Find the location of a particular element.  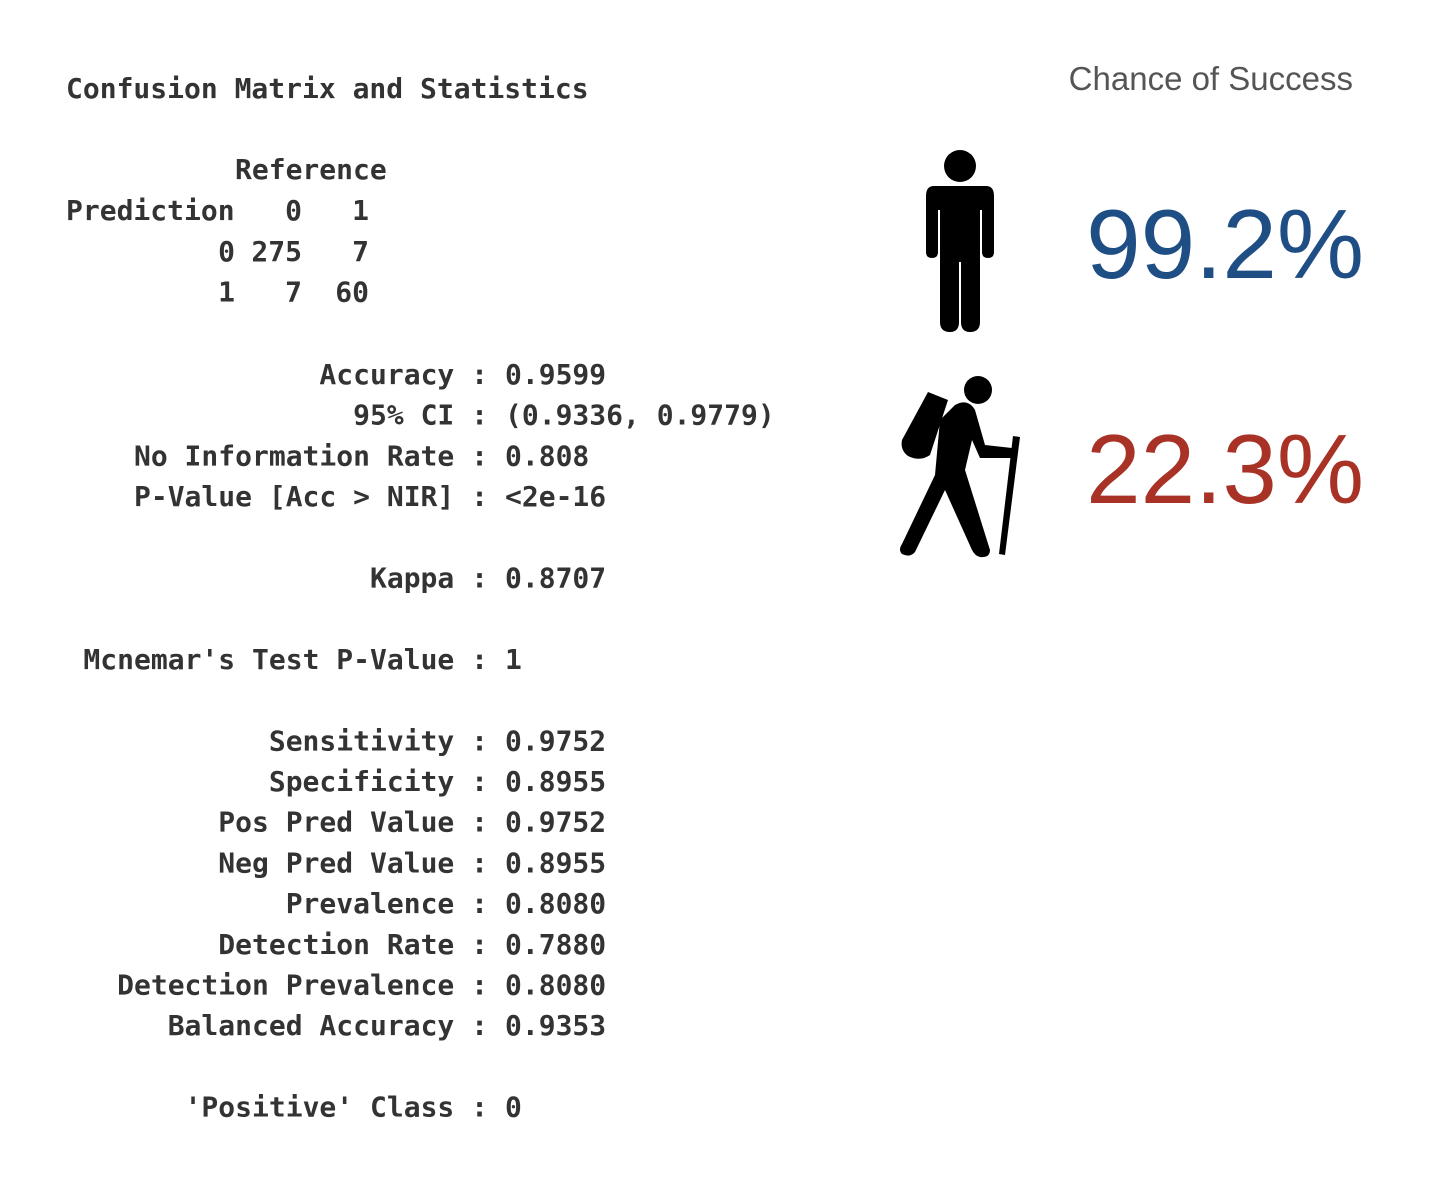

matrix-column-label: 0 is located at coordinates (293, 210).